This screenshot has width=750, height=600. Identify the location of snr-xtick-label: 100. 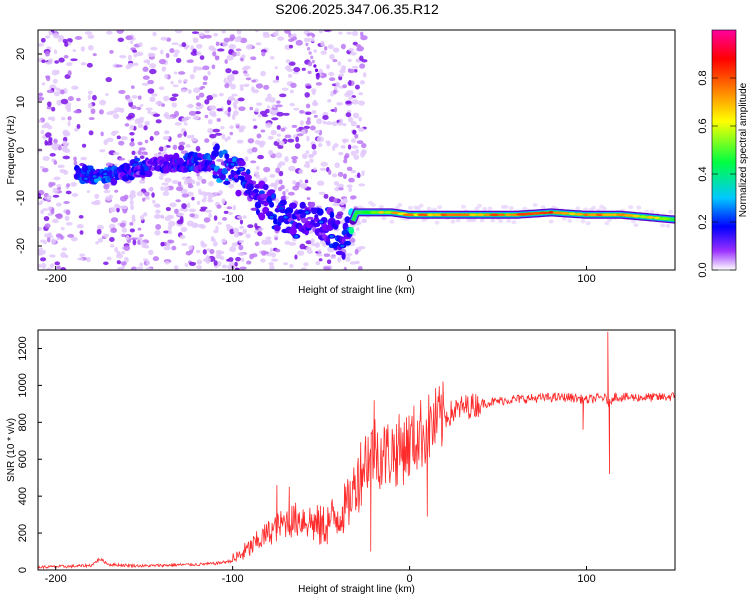
(586, 579).